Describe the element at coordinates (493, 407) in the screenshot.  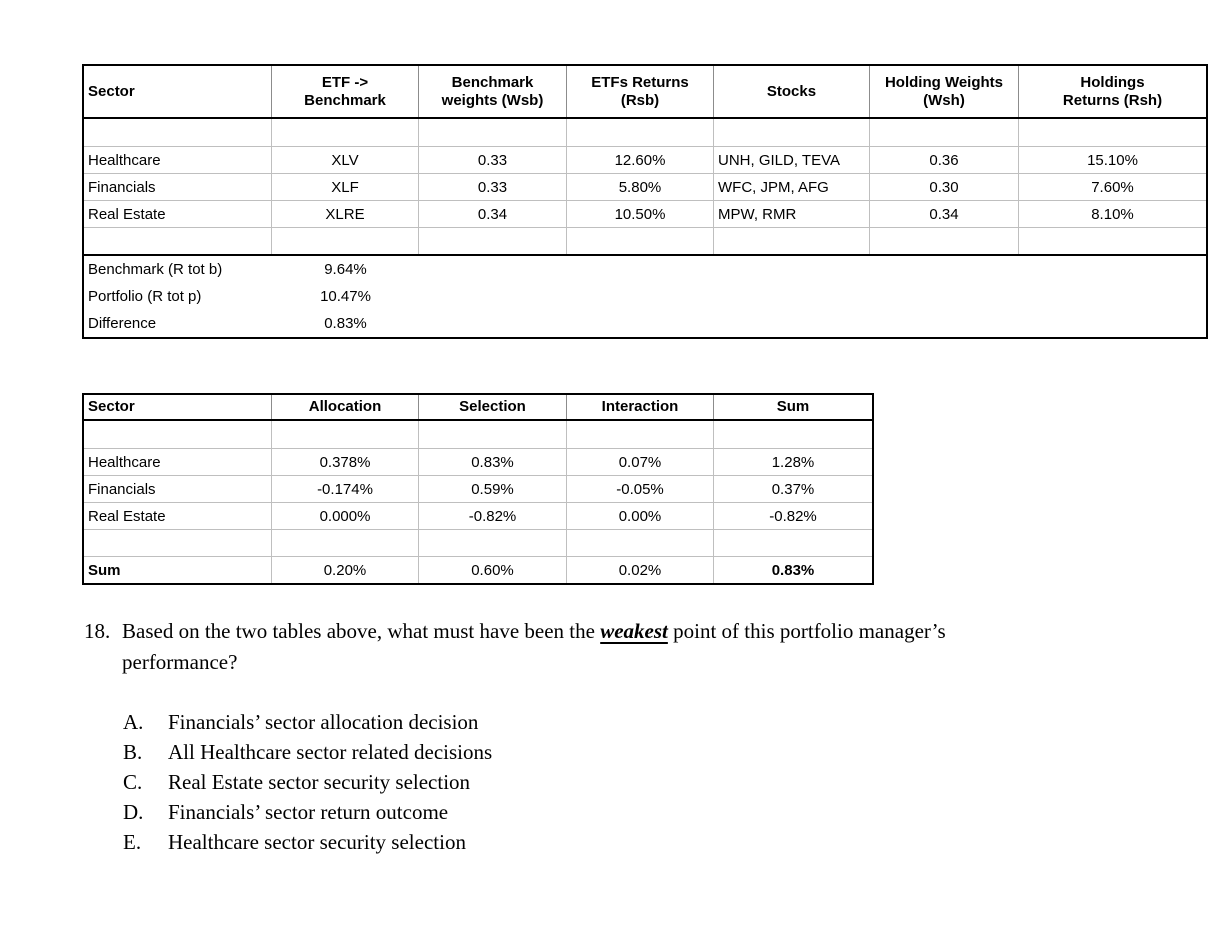
I see `header-selection: Selection` at that location.